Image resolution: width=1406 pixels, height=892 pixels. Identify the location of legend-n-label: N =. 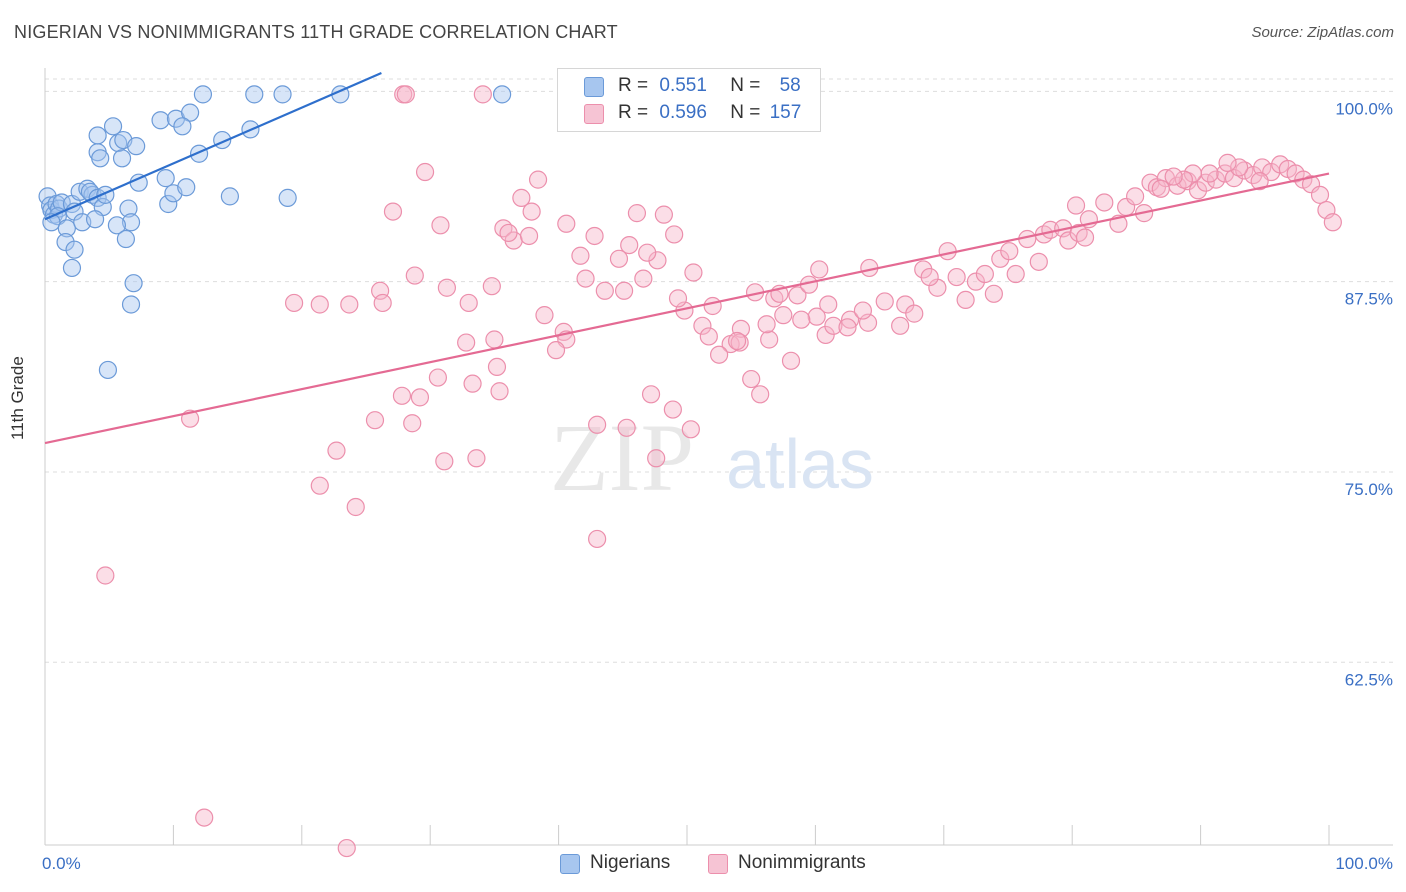
(745, 85).